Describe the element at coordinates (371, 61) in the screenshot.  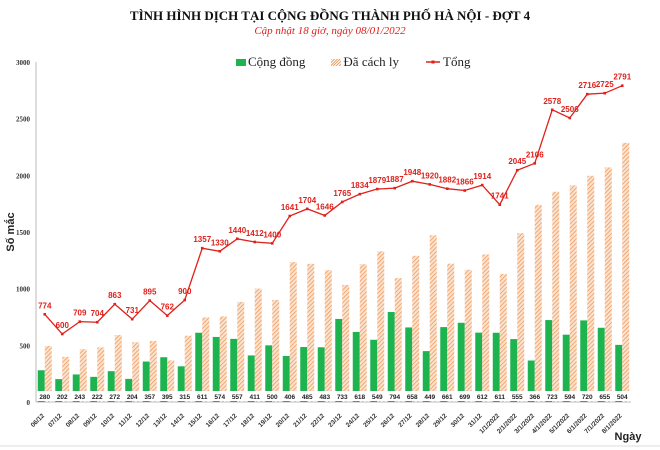
I see `legend-label: Đã cách ly` at that location.